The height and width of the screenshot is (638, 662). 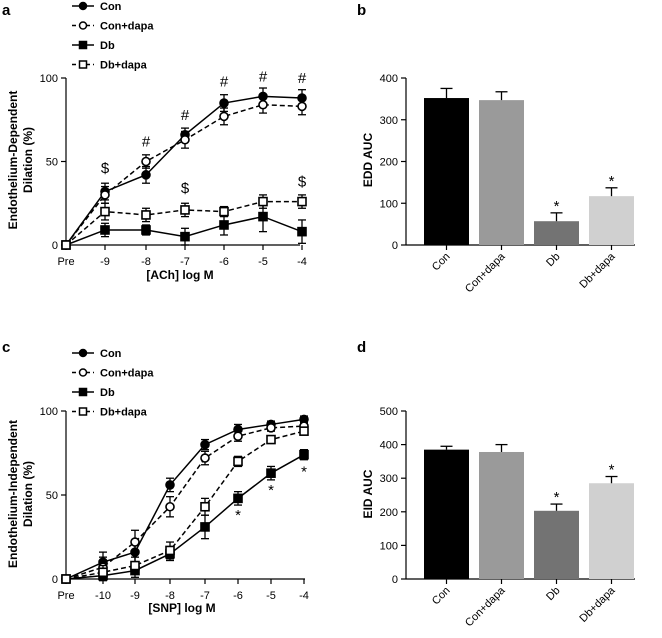 I want to click on series-line-db-dapa, so click(x=185, y=505).